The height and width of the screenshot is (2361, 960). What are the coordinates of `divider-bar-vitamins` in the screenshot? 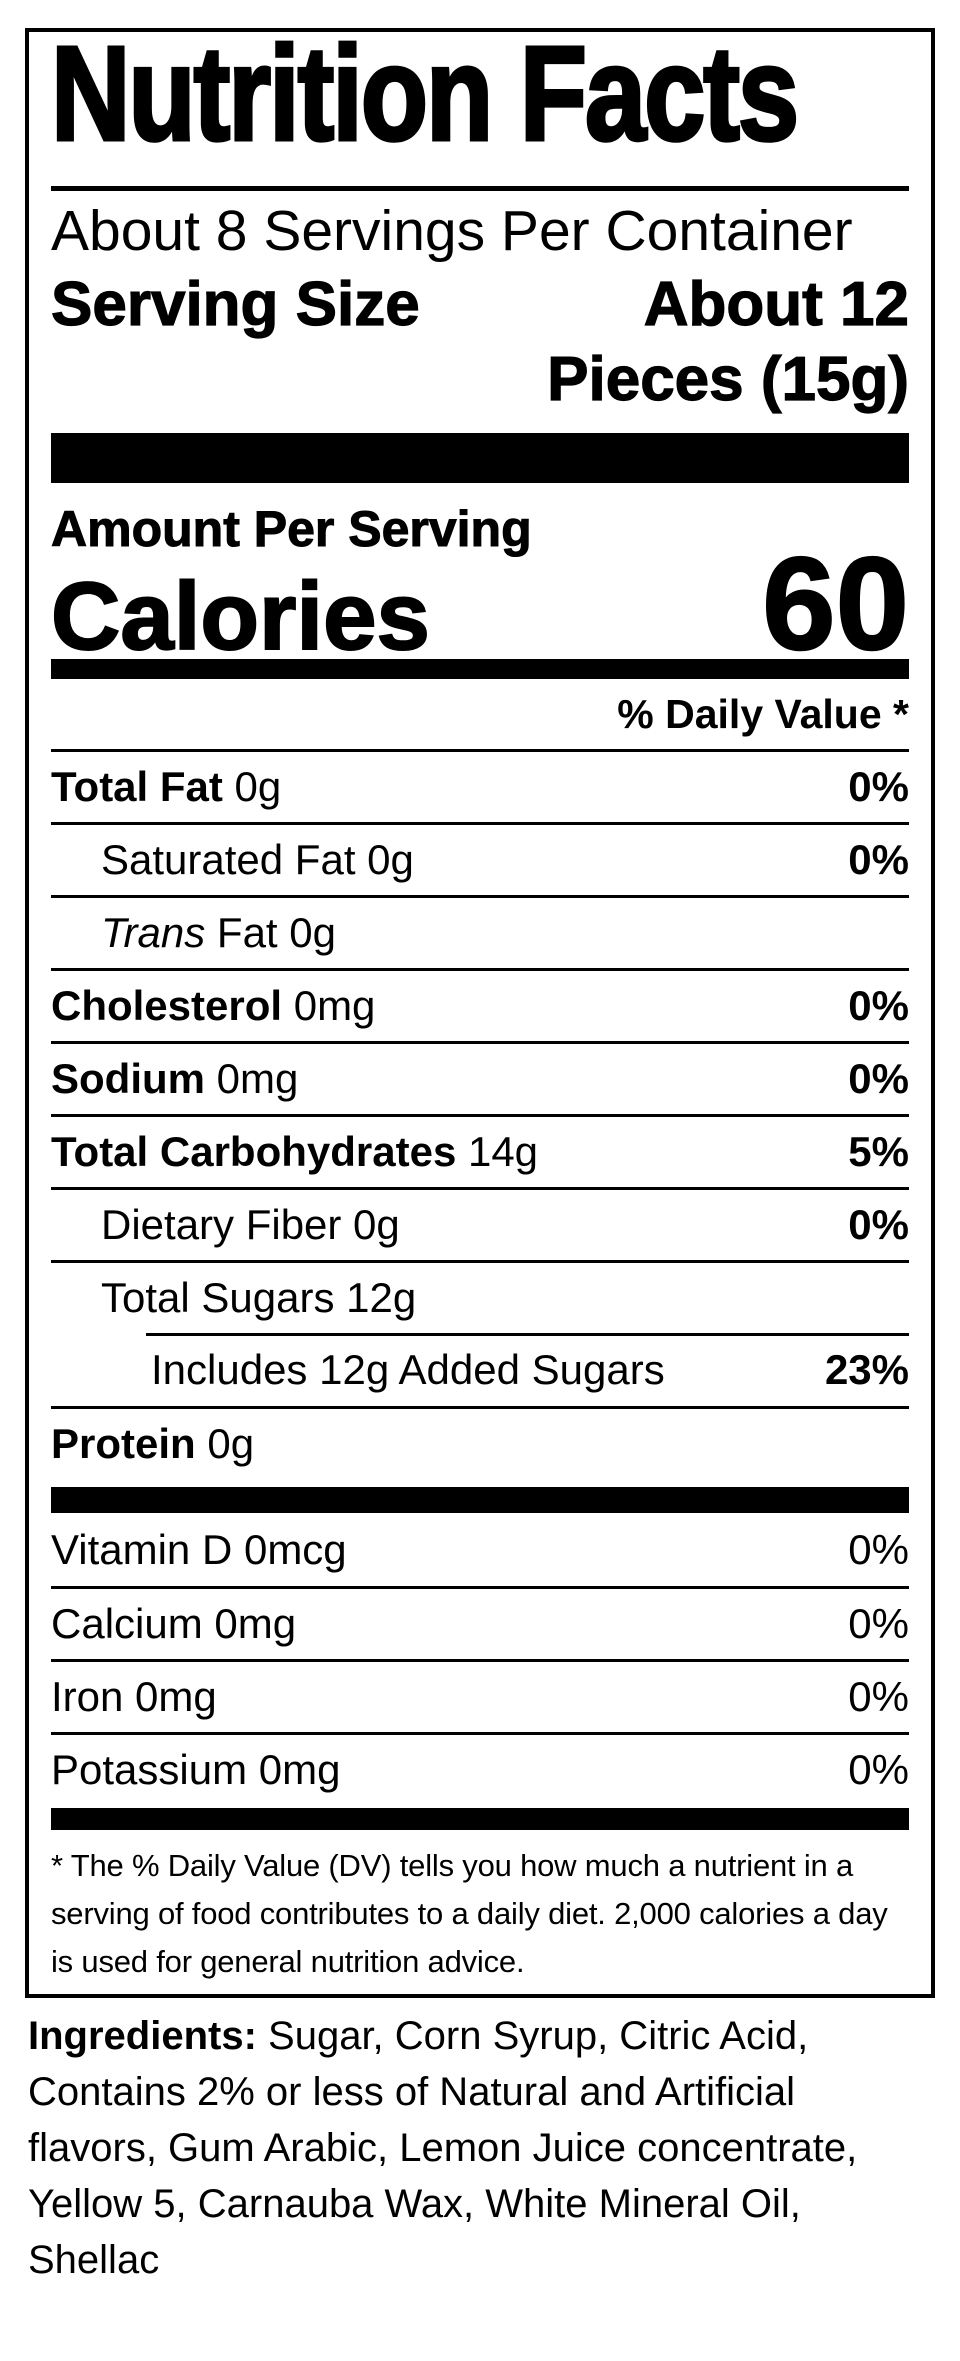 It's located at (480, 1500).